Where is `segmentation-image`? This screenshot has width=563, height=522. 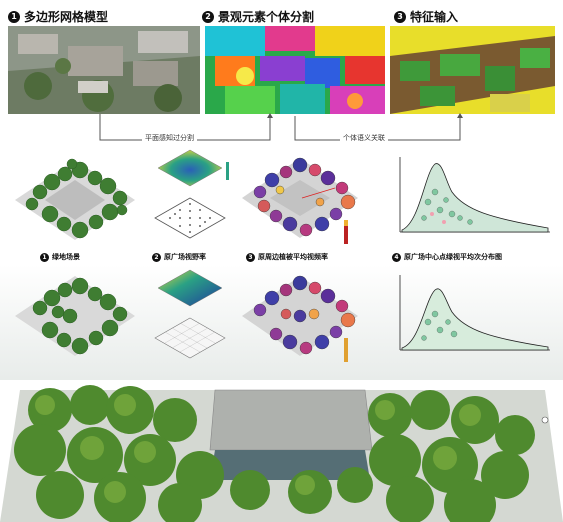 segmentation-image is located at coordinates (295, 70).